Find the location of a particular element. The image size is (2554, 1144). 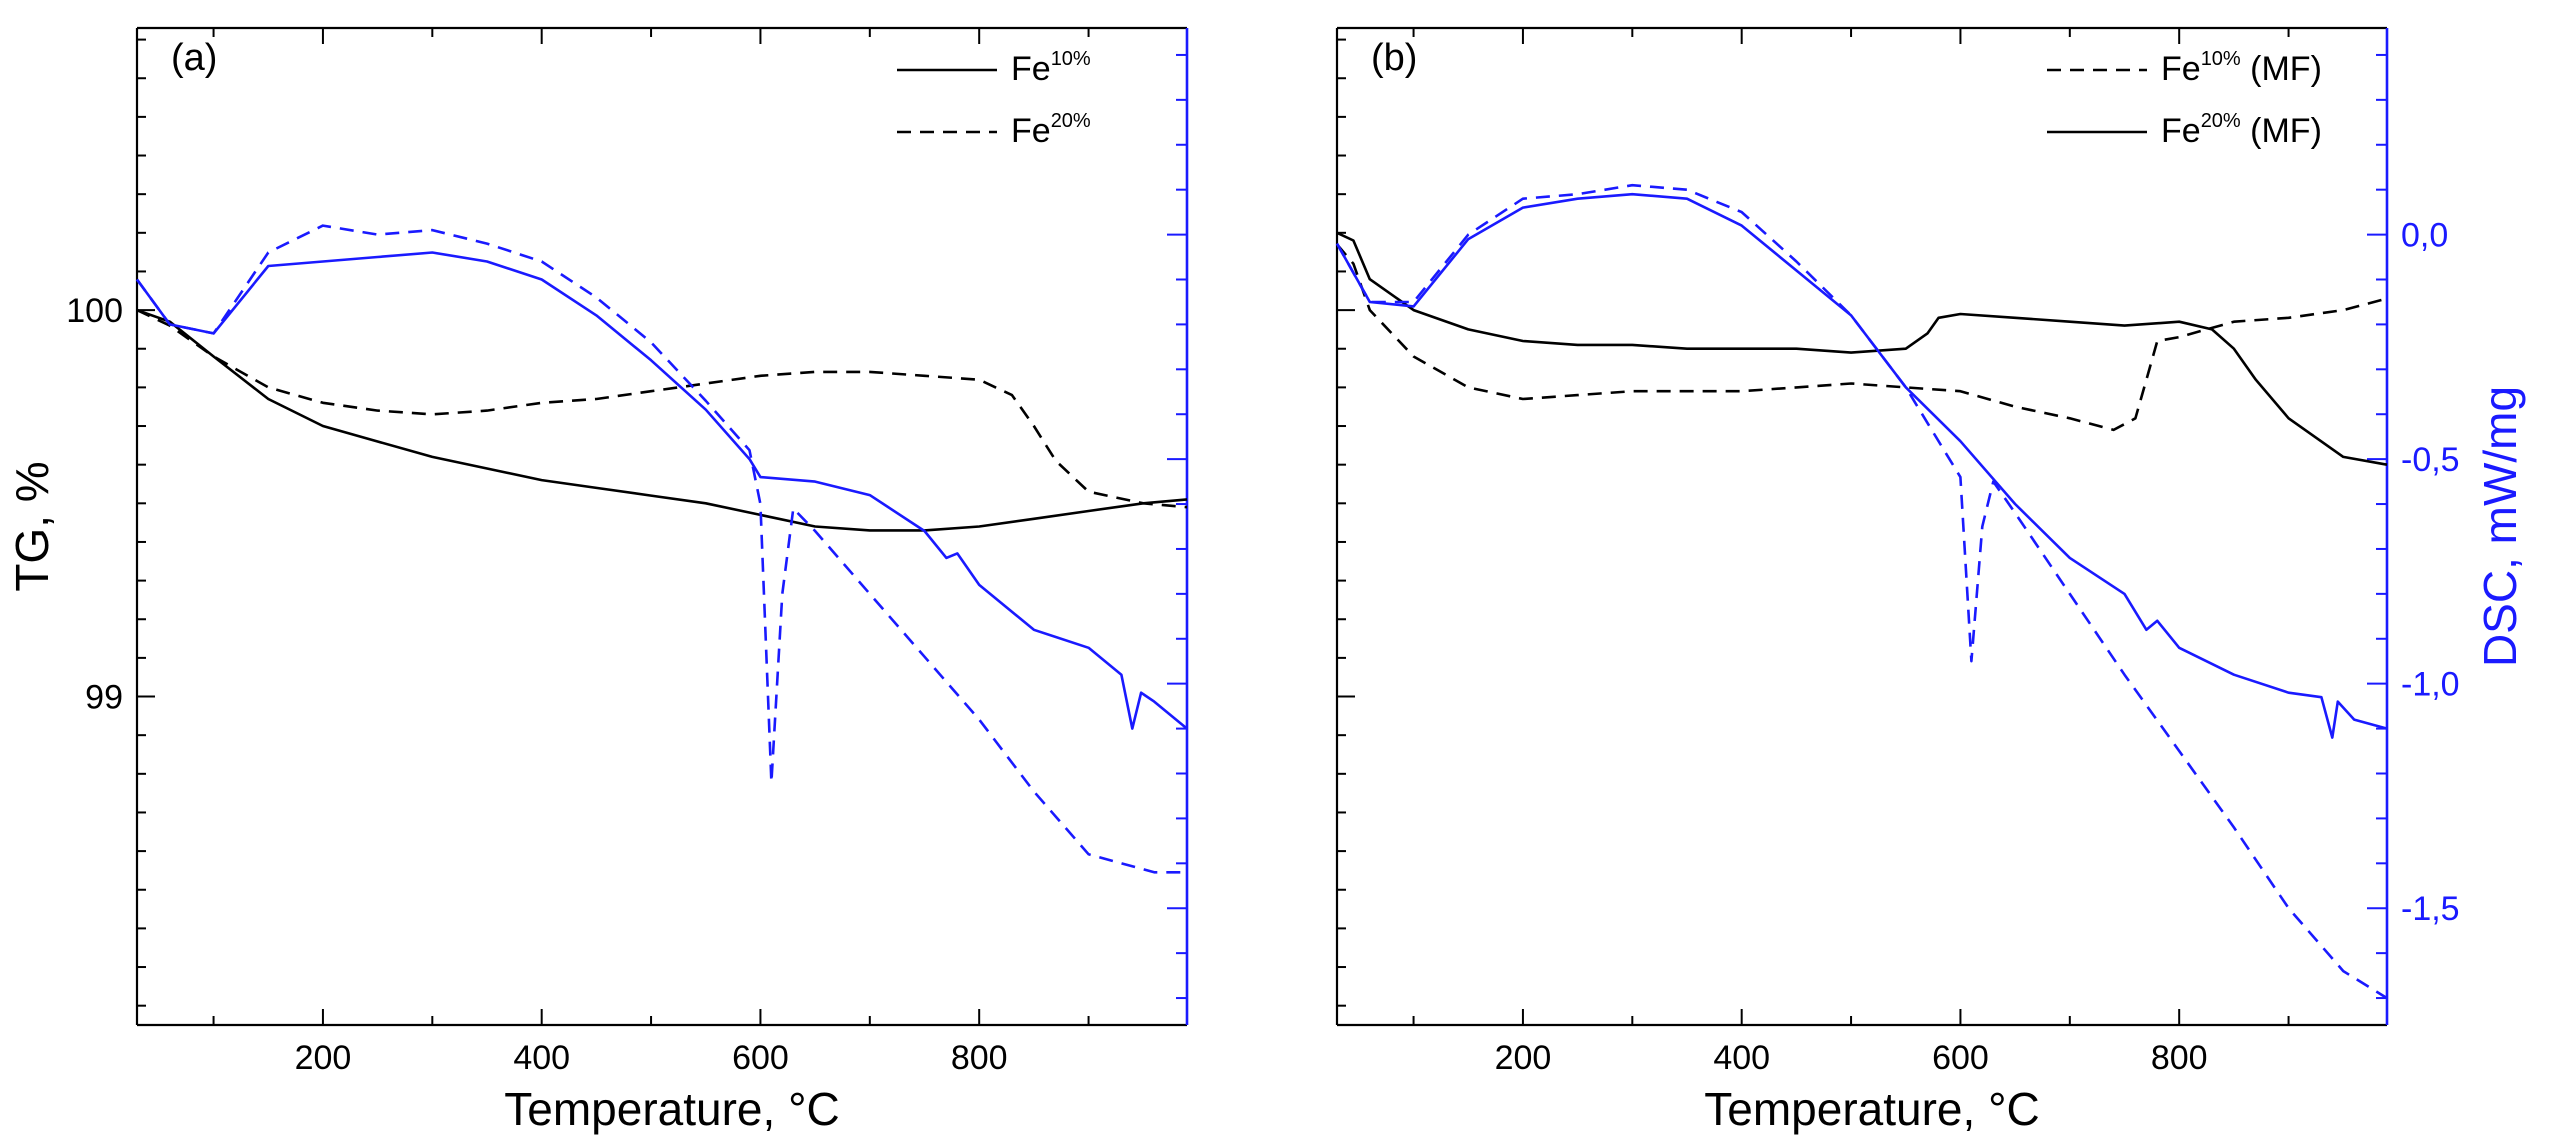

left-tick-label: 100 is located at coordinates (94, 311).